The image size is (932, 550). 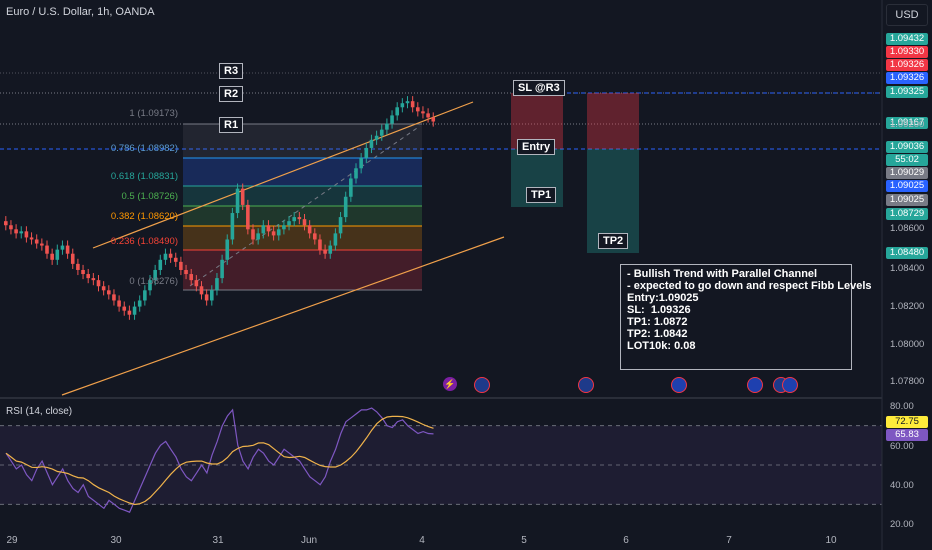 What do you see at coordinates (907, 435) in the screenshot?
I see `rsi-ma-badge: 65.83` at bounding box center [907, 435].